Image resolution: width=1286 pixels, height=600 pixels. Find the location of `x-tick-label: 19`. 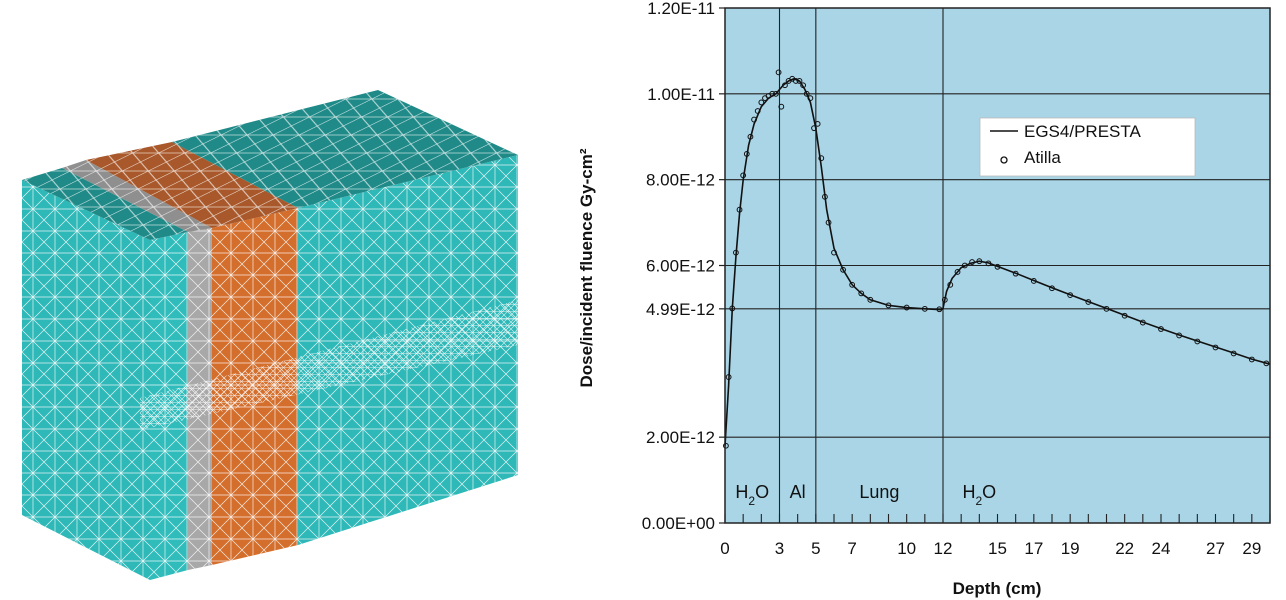

x-tick-label: 19 is located at coordinates (1070, 548).